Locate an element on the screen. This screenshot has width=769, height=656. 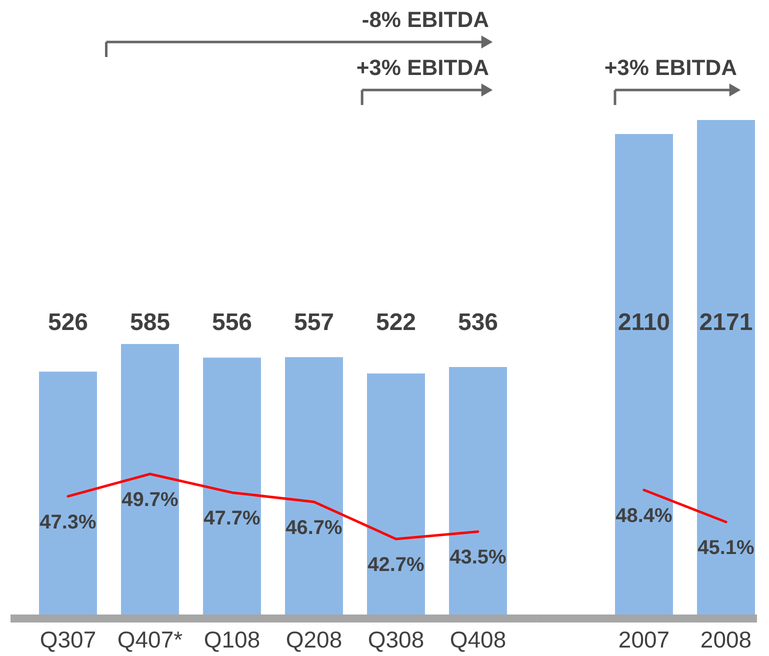
data-label: 585 is located at coordinates (150, 322).